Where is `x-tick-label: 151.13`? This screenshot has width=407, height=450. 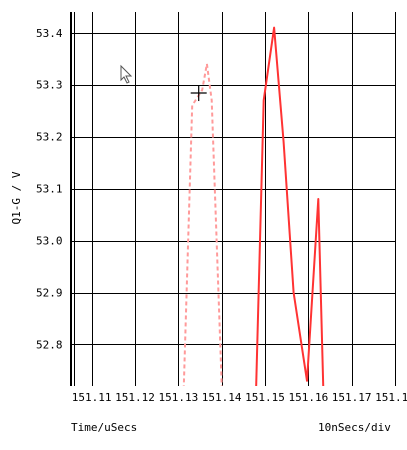
x-tick-label: 151.13 is located at coordinates (178, 397).